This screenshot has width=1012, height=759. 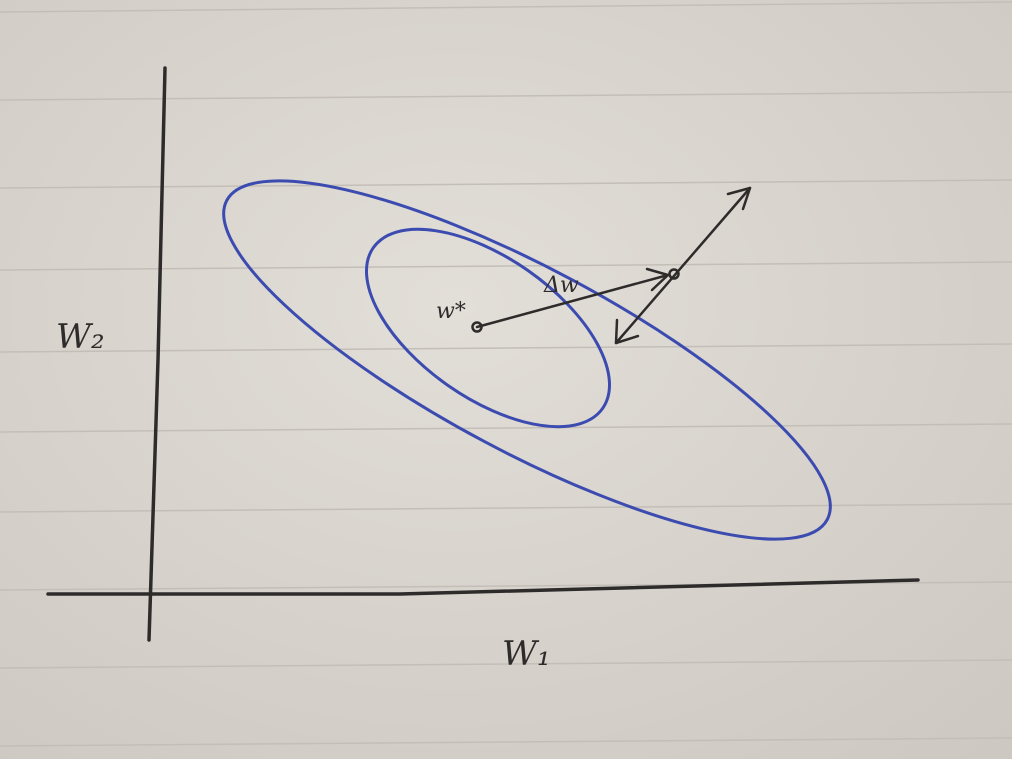 I want to click on inner-contour, so click(x=488, y=328).